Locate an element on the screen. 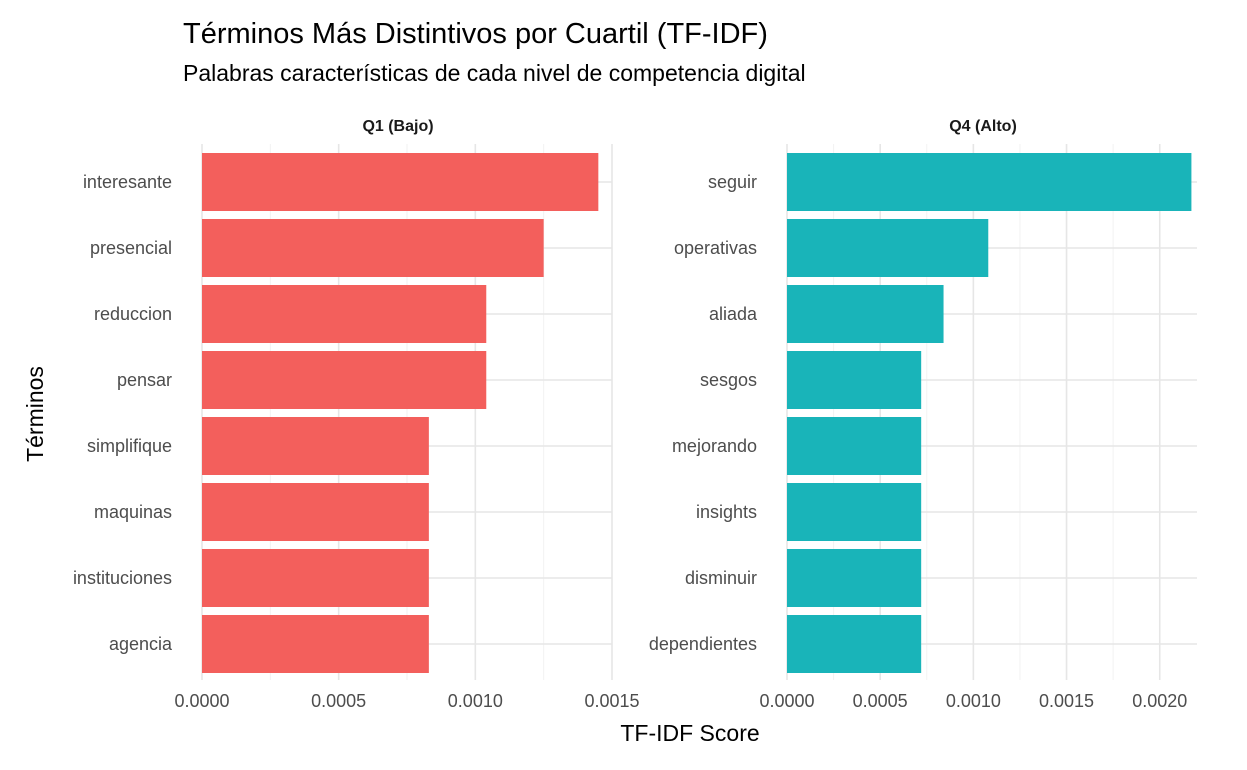  bar-agencia is located at coordinates (315, 644).